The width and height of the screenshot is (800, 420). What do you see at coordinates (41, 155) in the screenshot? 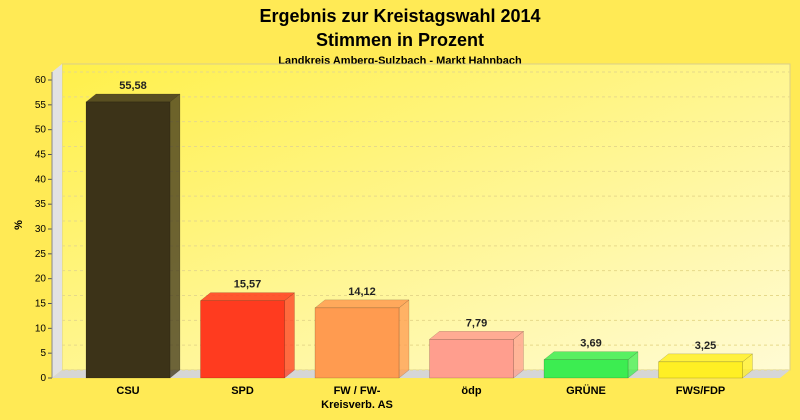
I see `y-tick-label: 45` at bounding box center [41, 155].